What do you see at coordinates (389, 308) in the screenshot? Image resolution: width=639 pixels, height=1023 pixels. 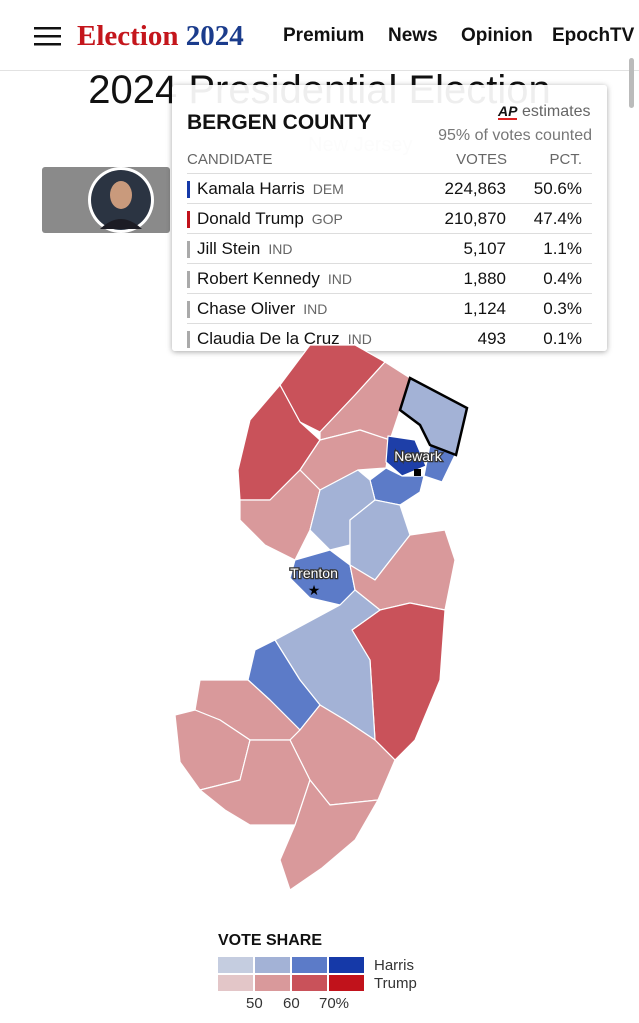 I see `candidate-row: Chase Oliver IND 1,124 0.3%` at bounding box center [389, 308].